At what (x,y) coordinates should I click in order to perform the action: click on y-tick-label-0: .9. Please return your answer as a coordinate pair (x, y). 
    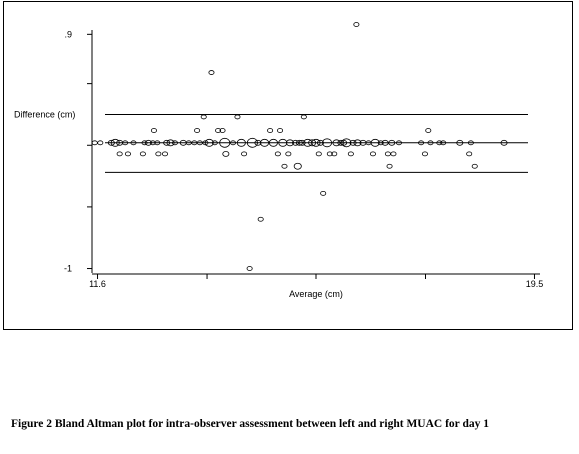
    Looking at the image, I should click on (68, 34).